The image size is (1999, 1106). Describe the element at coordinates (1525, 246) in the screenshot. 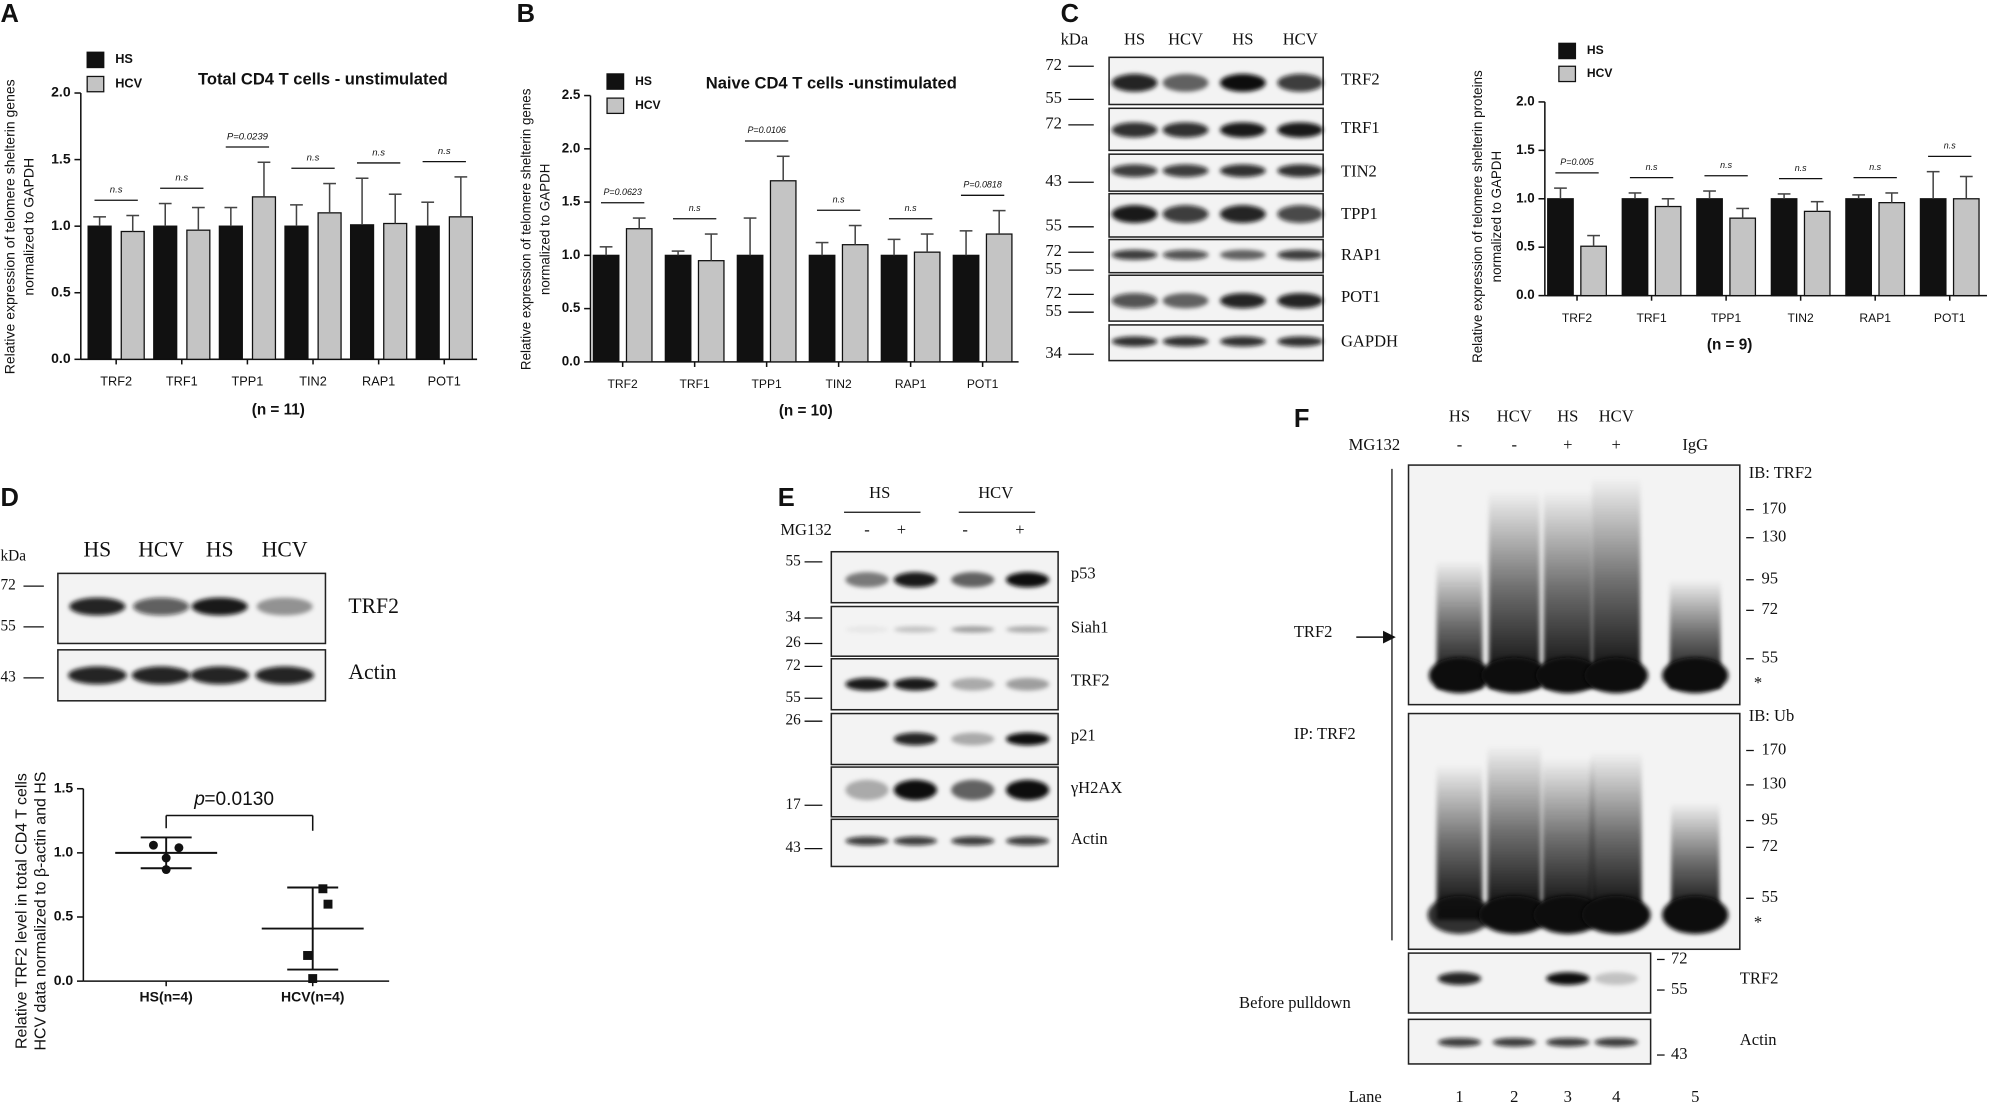

I see `y-tick-label: 0.5` at that location.